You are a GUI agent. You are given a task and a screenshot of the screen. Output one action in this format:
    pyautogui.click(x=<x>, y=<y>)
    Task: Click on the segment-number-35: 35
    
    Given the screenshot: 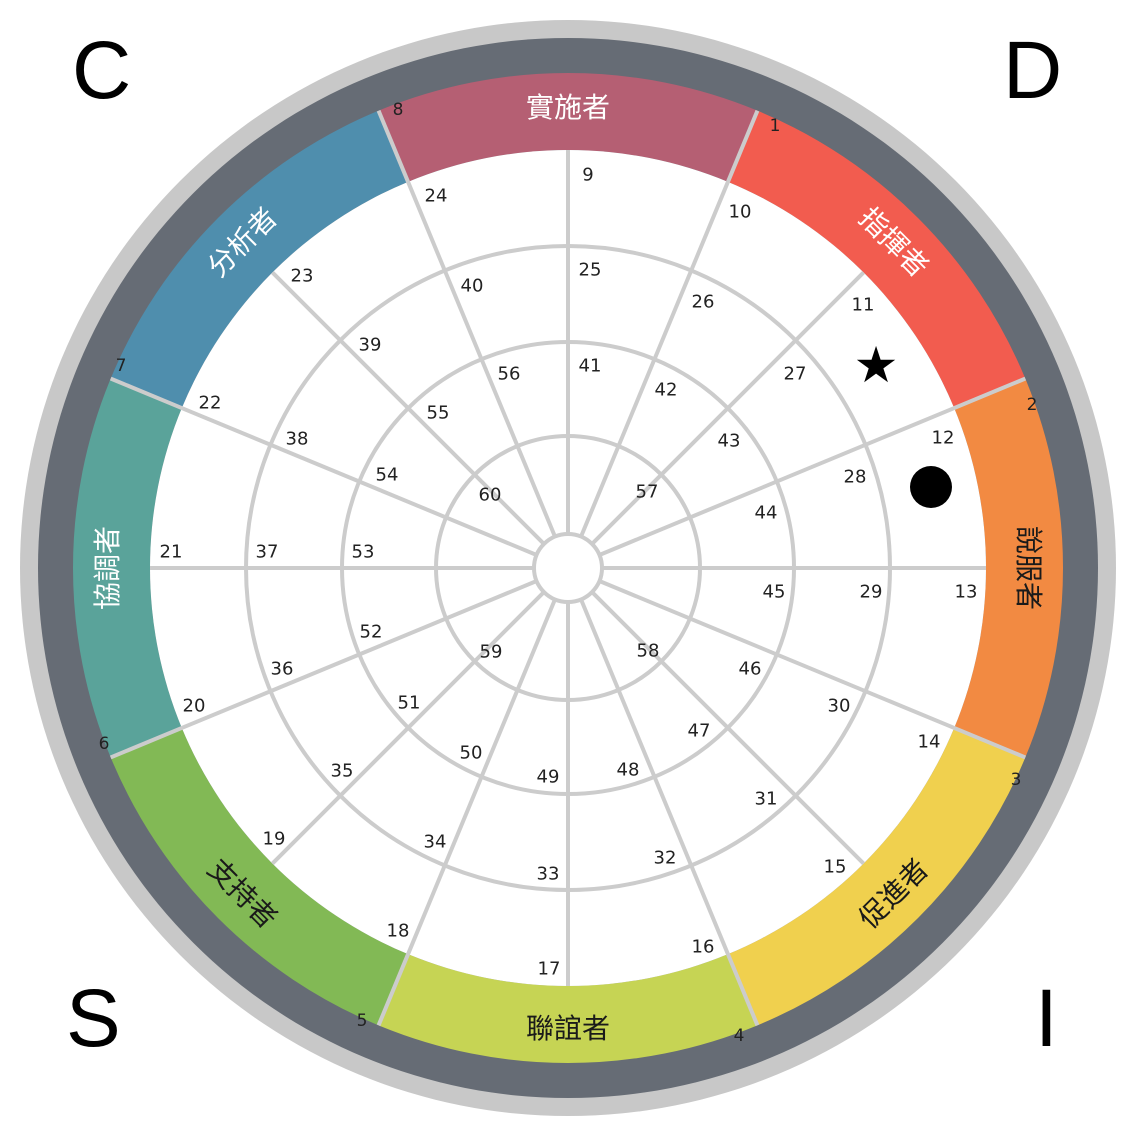 What is the action you would take?
    pyautogui.click(x=342, y=771)
    